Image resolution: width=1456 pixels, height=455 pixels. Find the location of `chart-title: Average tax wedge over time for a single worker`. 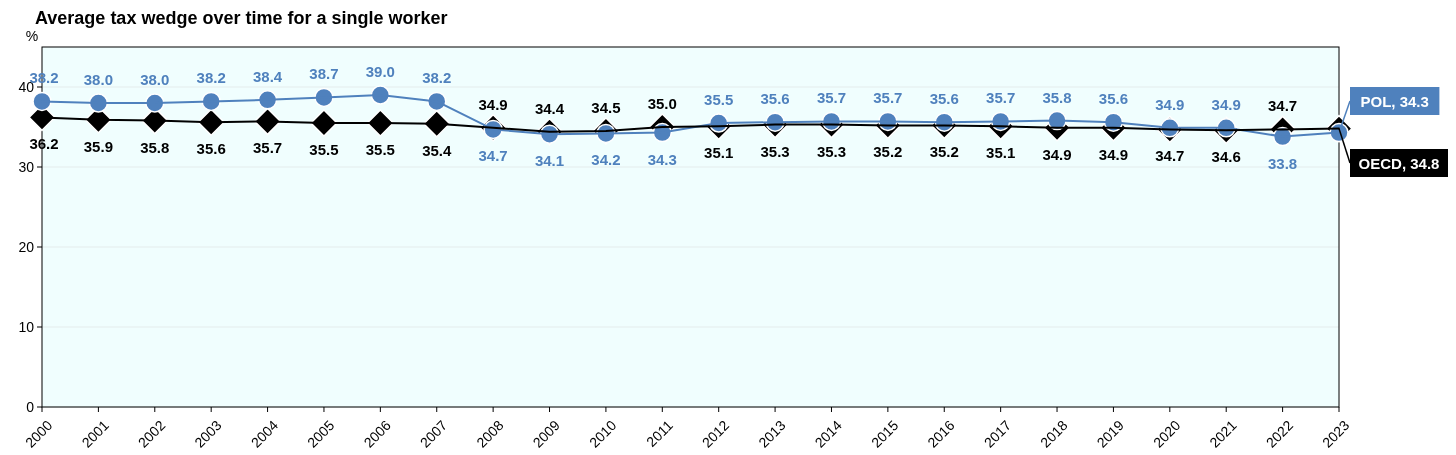

chart-title: Average tax wedge over time for a single worker is located at coordinates (241, 18).